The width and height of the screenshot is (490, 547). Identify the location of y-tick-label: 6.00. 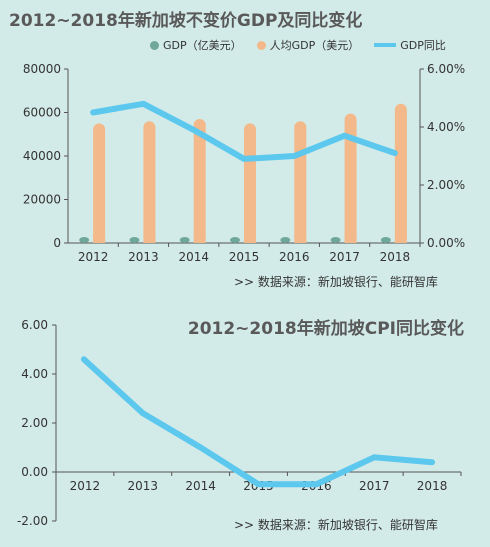
(34, 325).